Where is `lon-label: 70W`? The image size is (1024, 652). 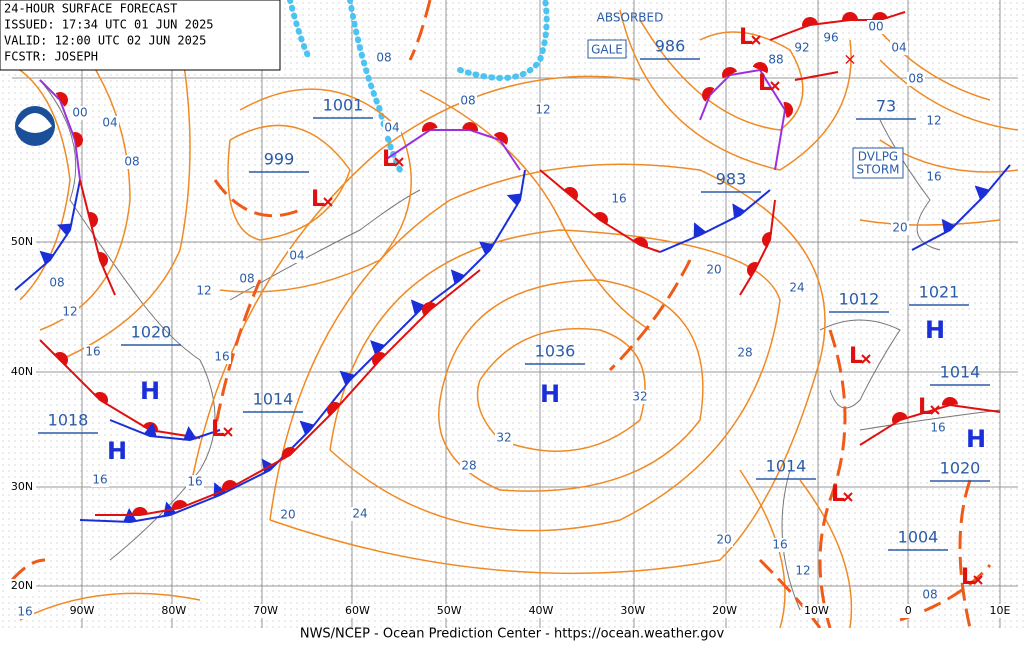 lon-label: 70W is located at coordinates (265, 610).